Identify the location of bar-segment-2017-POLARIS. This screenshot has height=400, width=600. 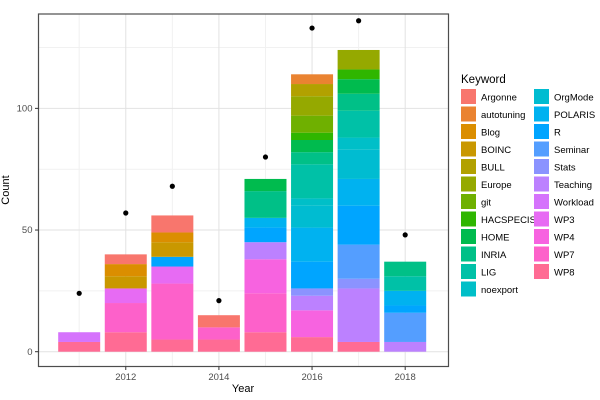
(358, 192).